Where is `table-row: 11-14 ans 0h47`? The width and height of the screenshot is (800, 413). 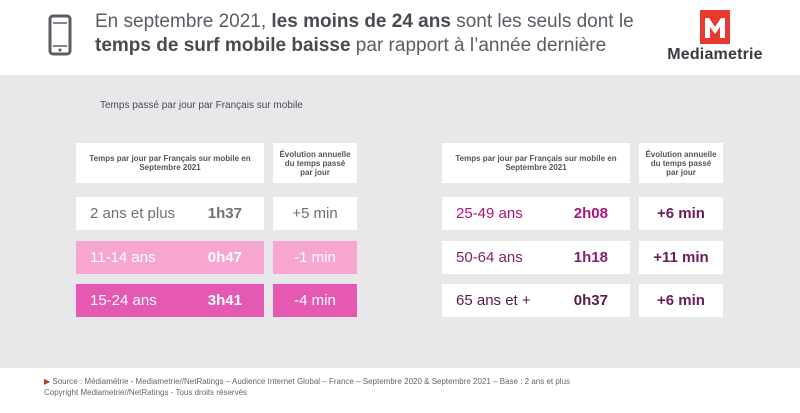
table-row: 11-14 ans 0h47 is located at coordinates (170, 257).